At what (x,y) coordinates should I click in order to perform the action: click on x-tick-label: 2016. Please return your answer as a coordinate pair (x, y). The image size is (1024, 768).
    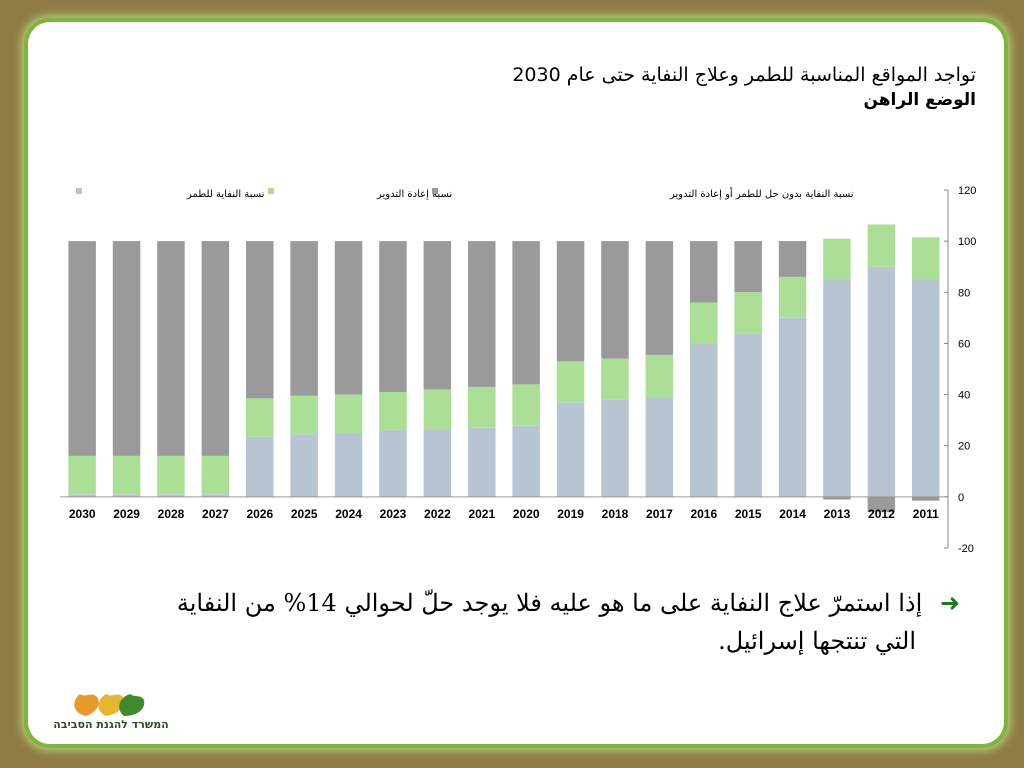
    Looking at the image, I should click on (703, 514).